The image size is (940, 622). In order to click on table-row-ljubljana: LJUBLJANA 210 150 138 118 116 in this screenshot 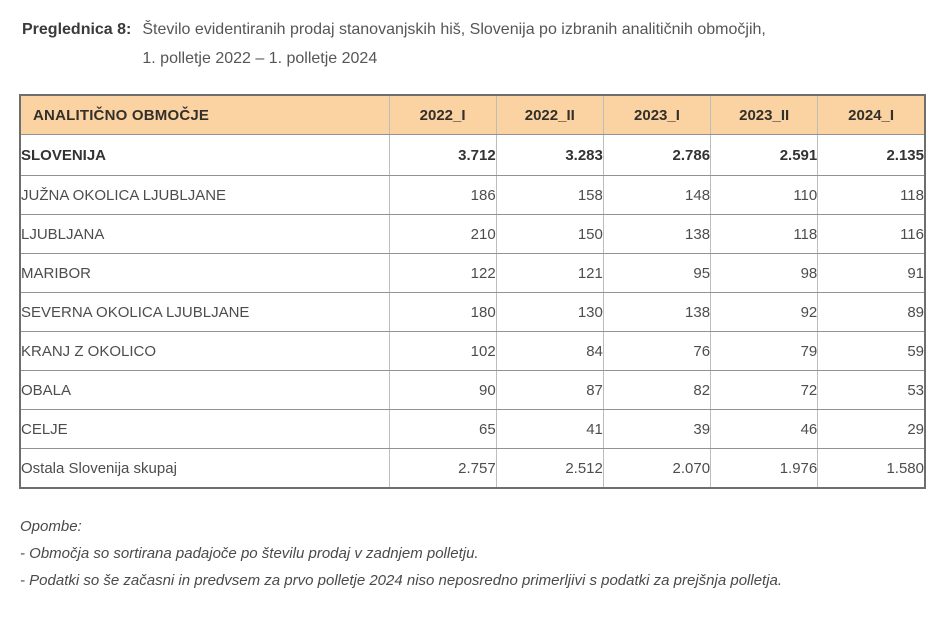, I will do `click(472, 234)`.